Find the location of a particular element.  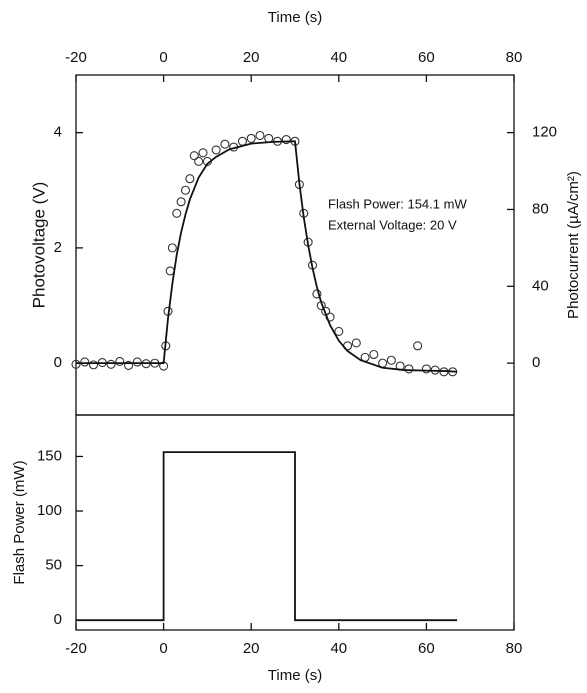

y-tick-label: 4 is located at coordinates (58, 132).